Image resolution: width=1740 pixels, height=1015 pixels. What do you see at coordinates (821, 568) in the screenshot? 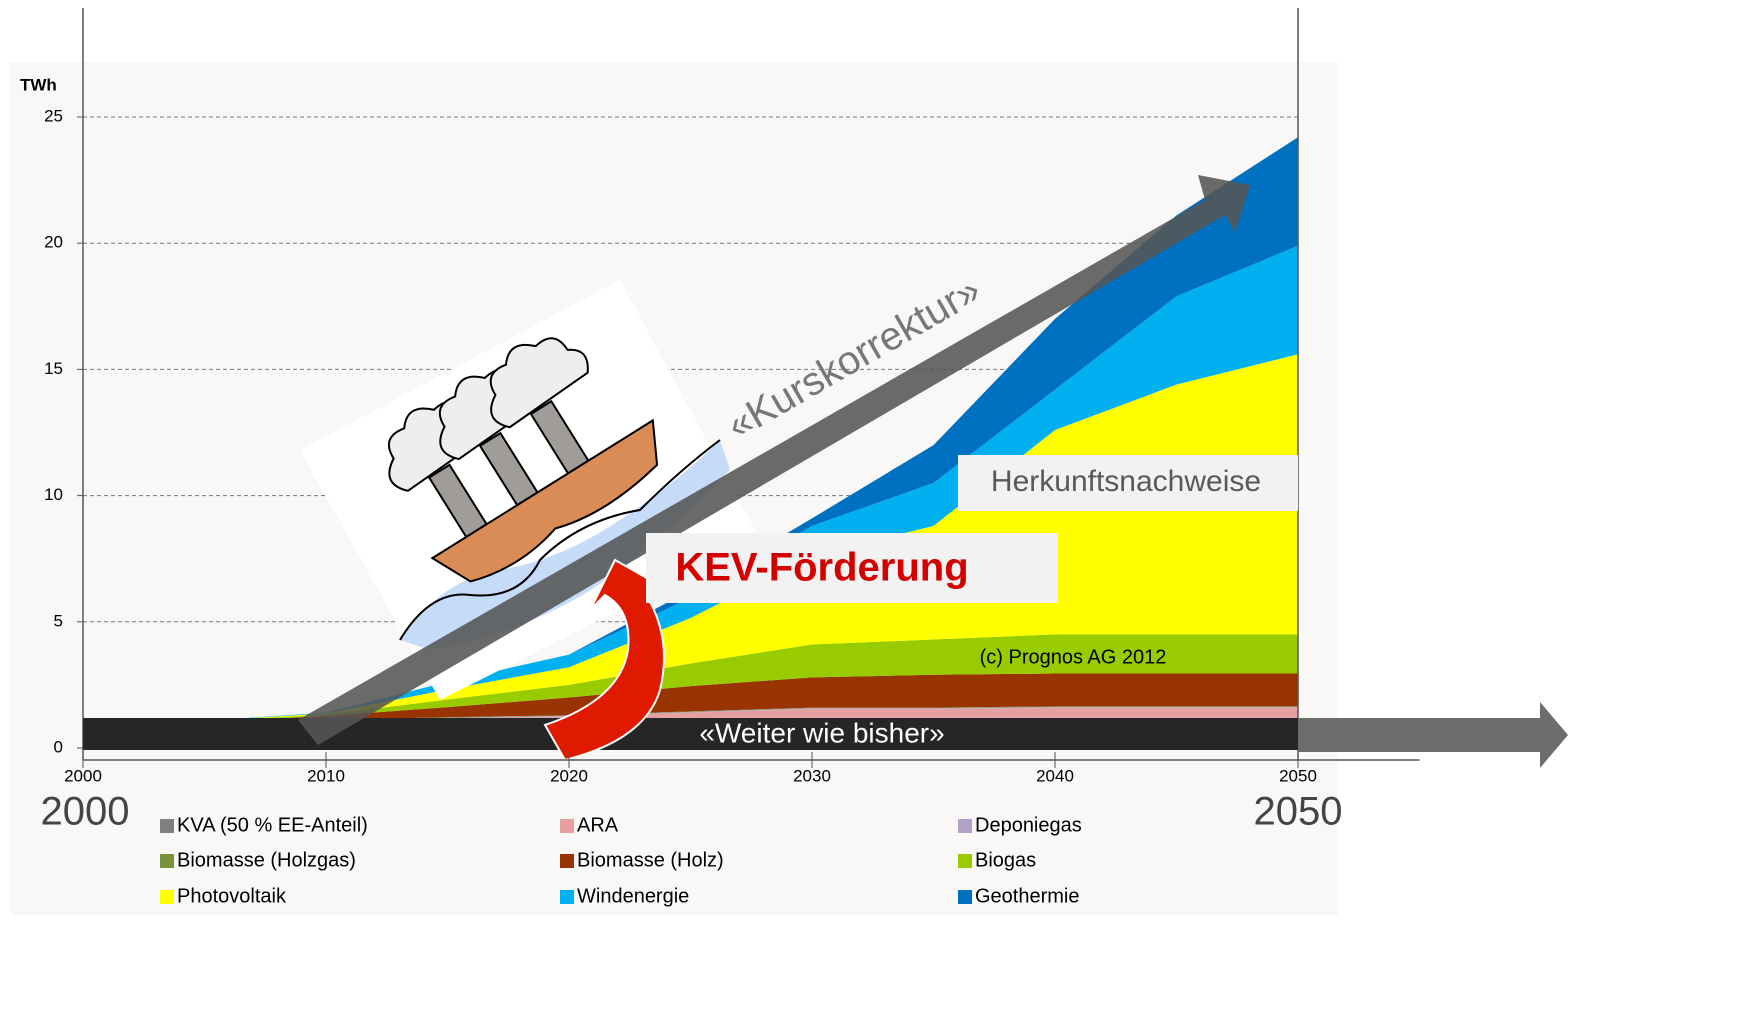
I see `kev-label: KEV-Förderung` at bounding box center [821, 568].